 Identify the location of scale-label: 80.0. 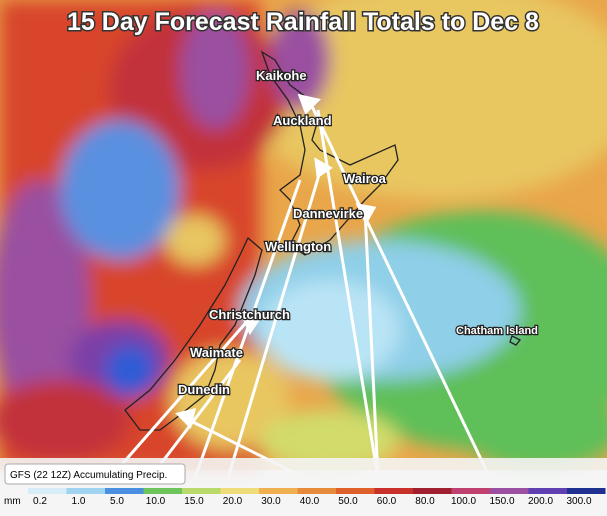
(425, 501).